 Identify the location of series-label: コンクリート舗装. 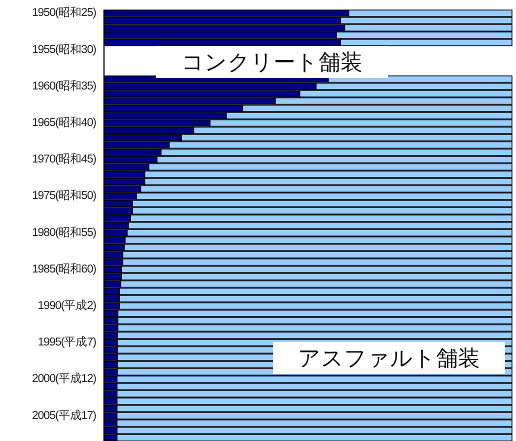
(272, 62).